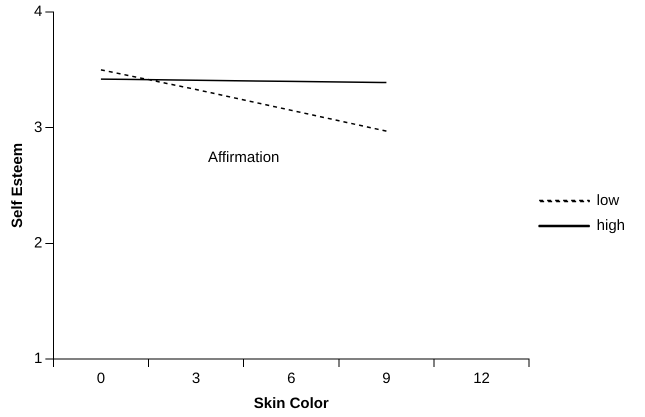 This screenshot has height=417, width=645. Describe the element at coordinates (38, 243) in the screenshot. I see `y-tick-label: 2` at that location.